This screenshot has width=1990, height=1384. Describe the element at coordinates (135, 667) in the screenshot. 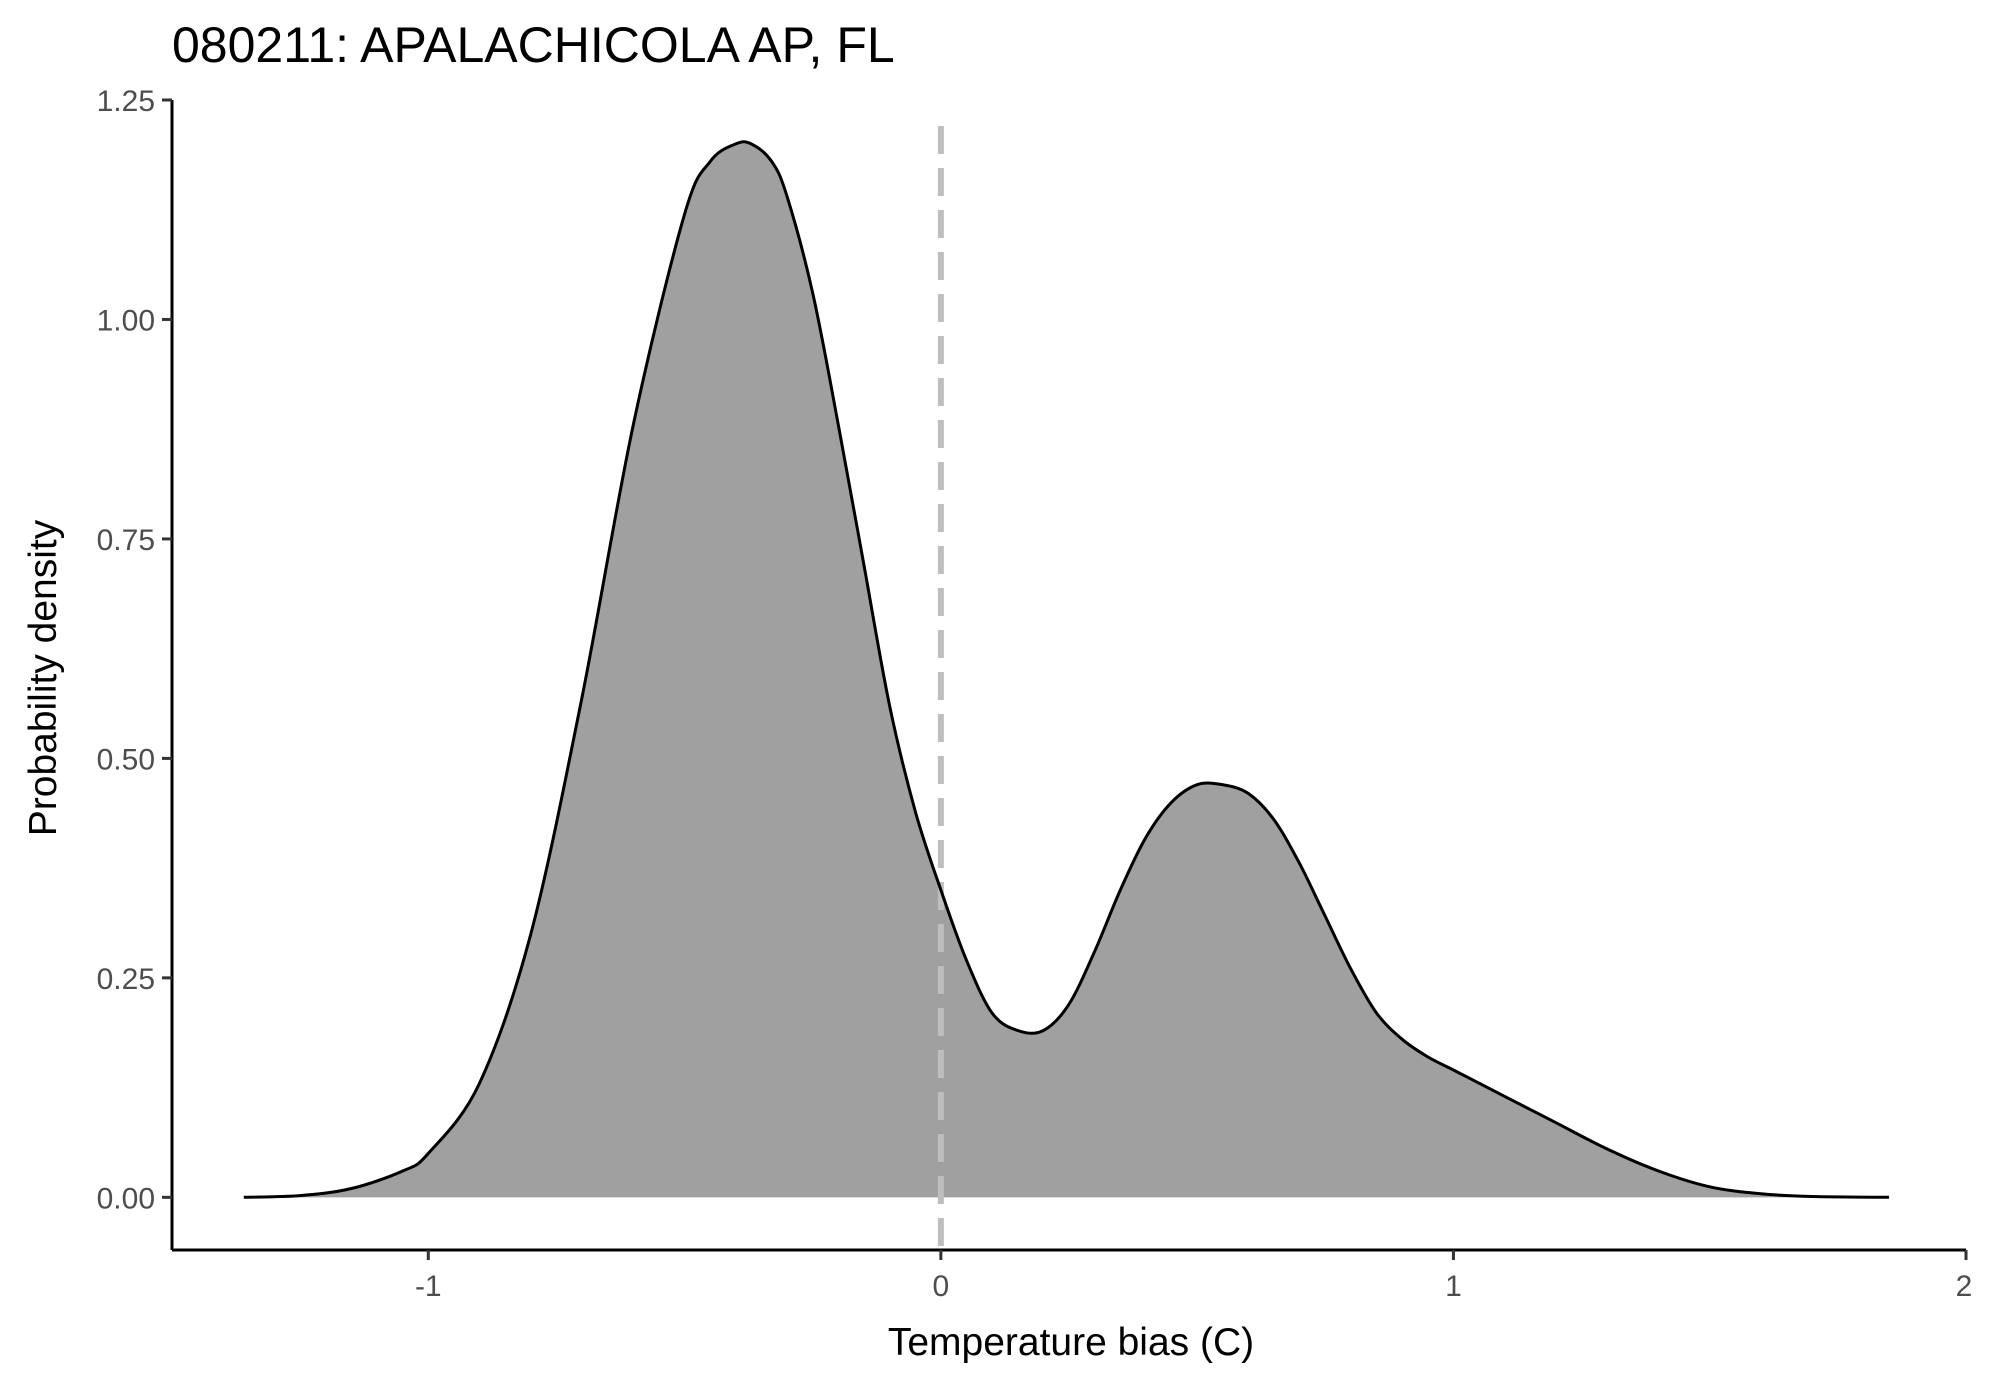

I see `y-axis: 0.00 0.25 0.50 0.75 1.00 1.25` at that location.